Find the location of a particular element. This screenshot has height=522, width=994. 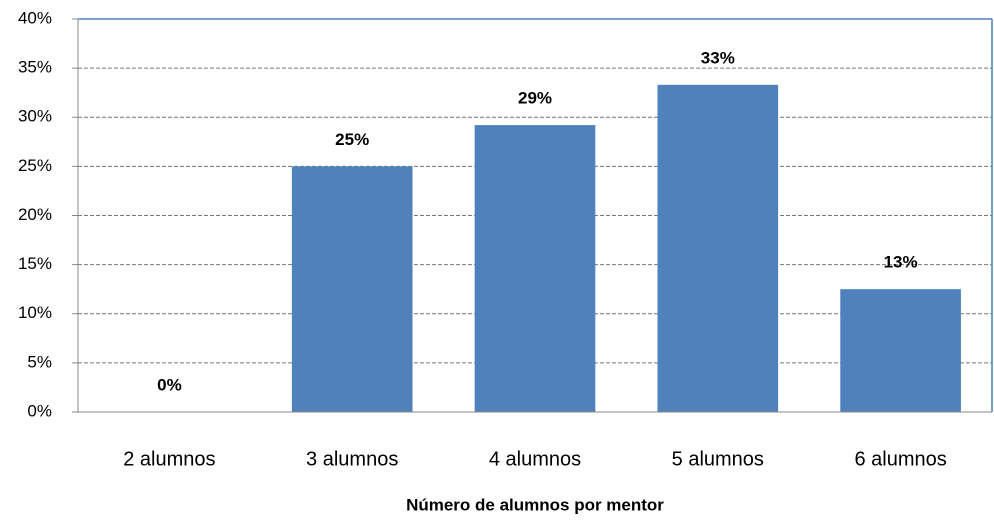

data-label: 13% is located at coordinates (901, 262).